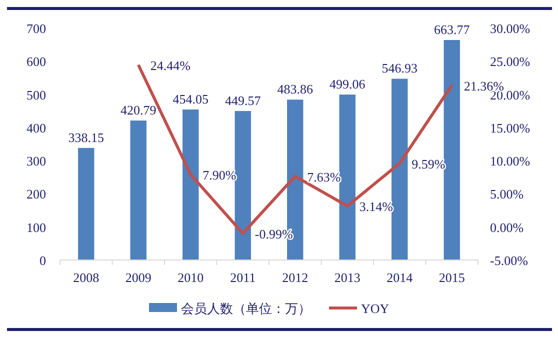 Image resolution: width=558 pixels, height=338 pixels. What do you see at coordinates (507, 194) in the screenshot?
I see `y2-tick-label: 5.00%` at bounding box center [507, 194].